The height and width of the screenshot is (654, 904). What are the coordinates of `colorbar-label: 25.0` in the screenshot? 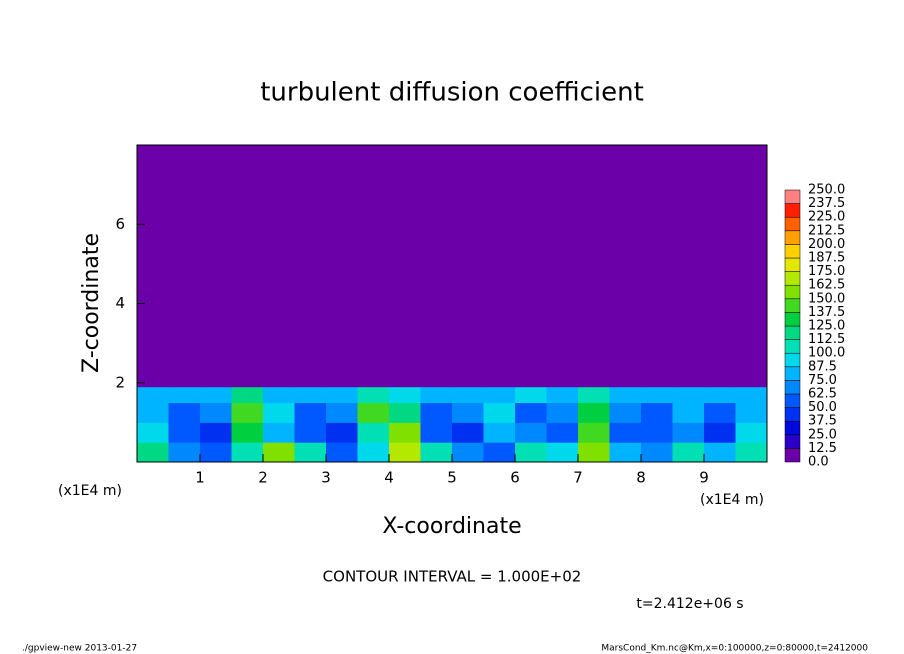 It's located at (822, 434).